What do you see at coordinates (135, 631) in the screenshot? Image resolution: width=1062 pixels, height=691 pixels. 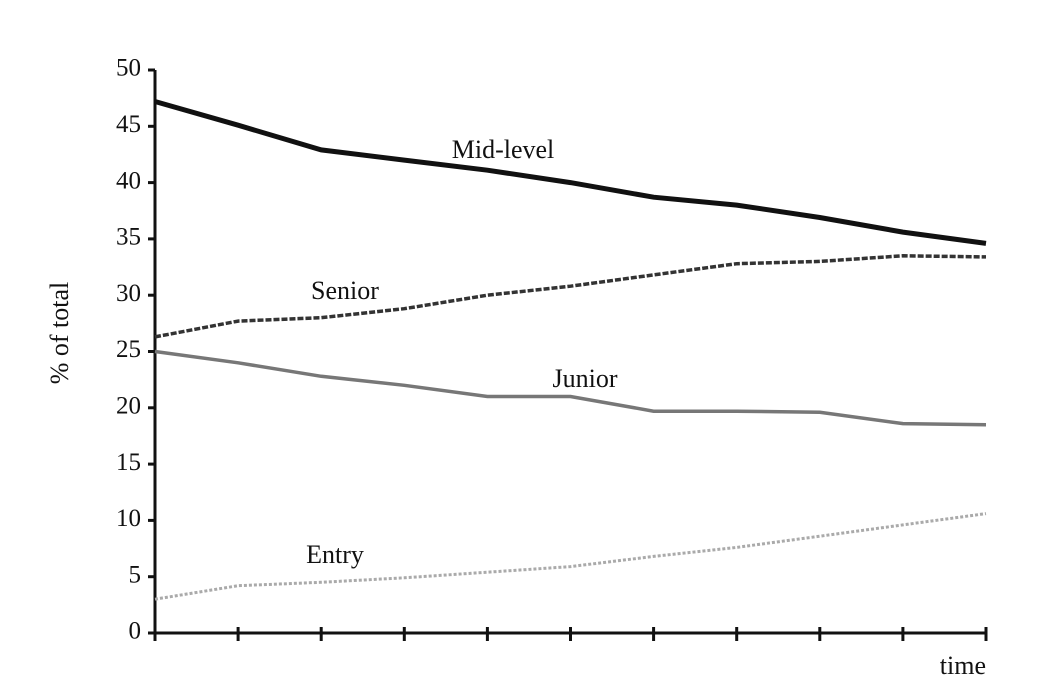 I see `y-tick-label: 0` at bounding box center [135, 631].